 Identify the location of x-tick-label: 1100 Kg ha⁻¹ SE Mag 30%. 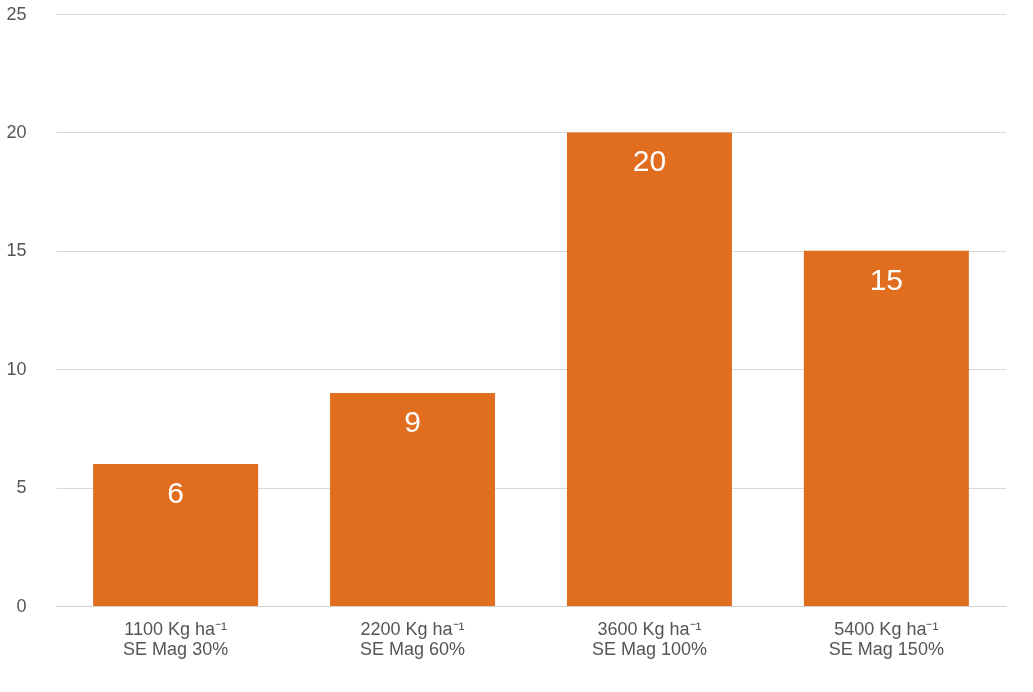
(176, 638).